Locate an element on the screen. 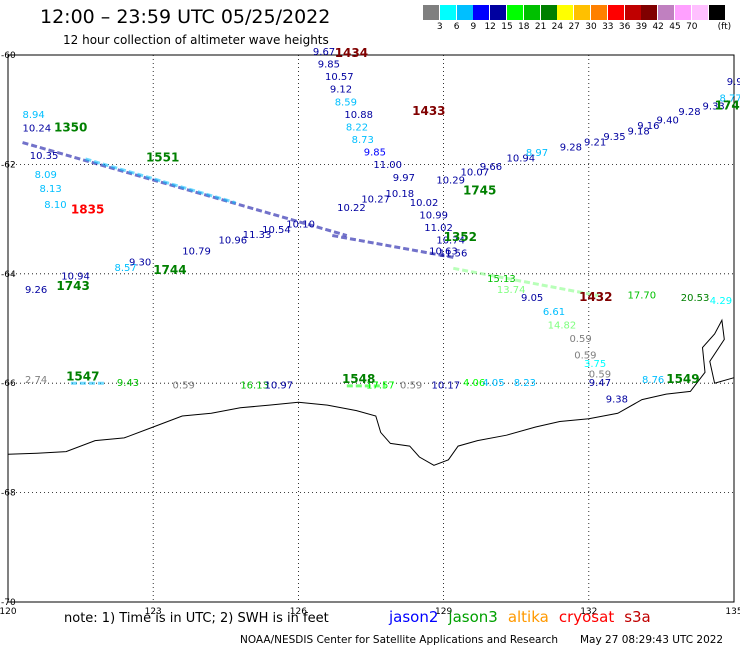  lon-tick-label: 120 is located at coordinates (8, 612).